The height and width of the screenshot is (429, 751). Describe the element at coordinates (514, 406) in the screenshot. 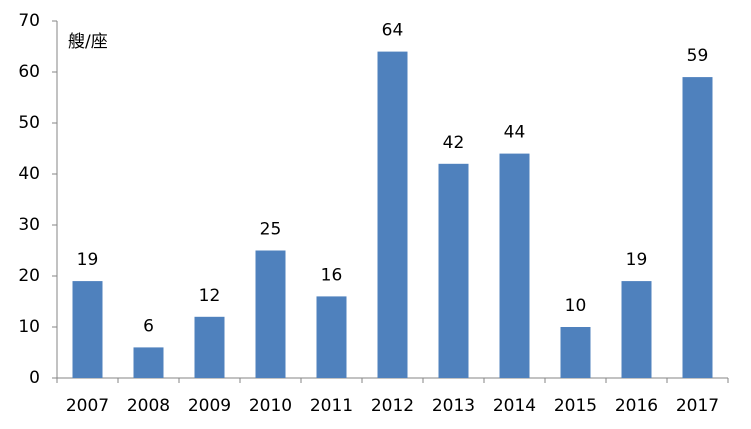

I see `x-tick-label: 2014` at that location.